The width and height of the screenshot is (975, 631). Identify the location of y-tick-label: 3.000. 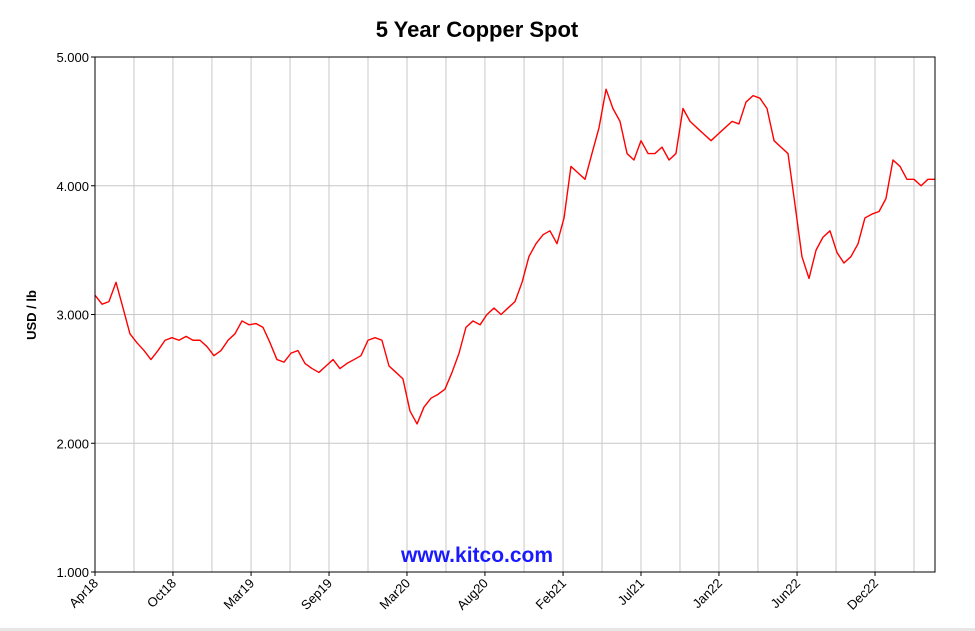
(72, 315).